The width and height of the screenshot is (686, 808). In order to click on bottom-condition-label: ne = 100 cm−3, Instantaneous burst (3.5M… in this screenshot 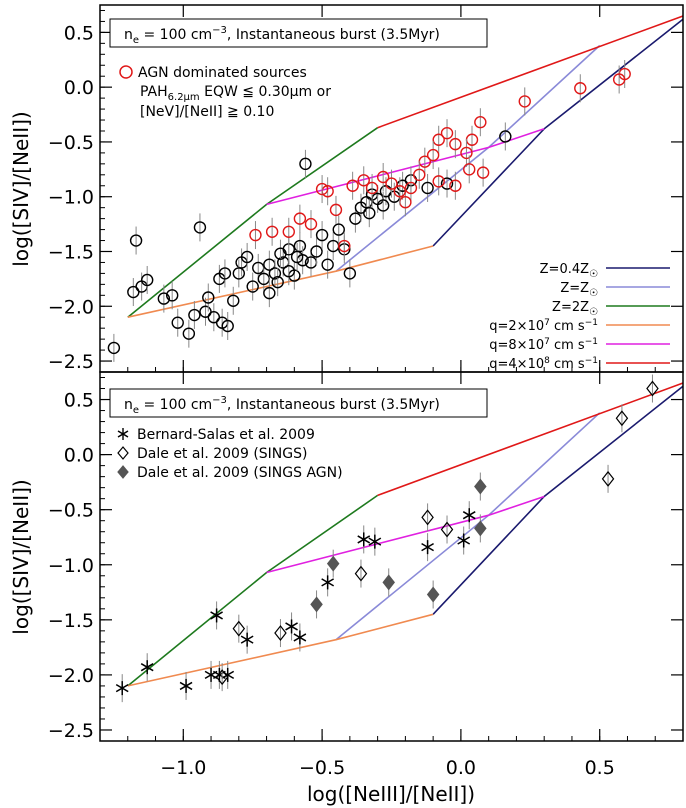, I will do `click(282, 405)`.